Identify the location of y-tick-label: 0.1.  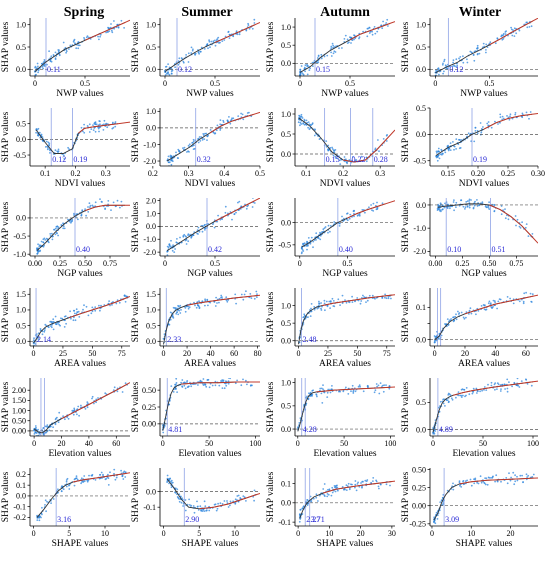
(21, 485).